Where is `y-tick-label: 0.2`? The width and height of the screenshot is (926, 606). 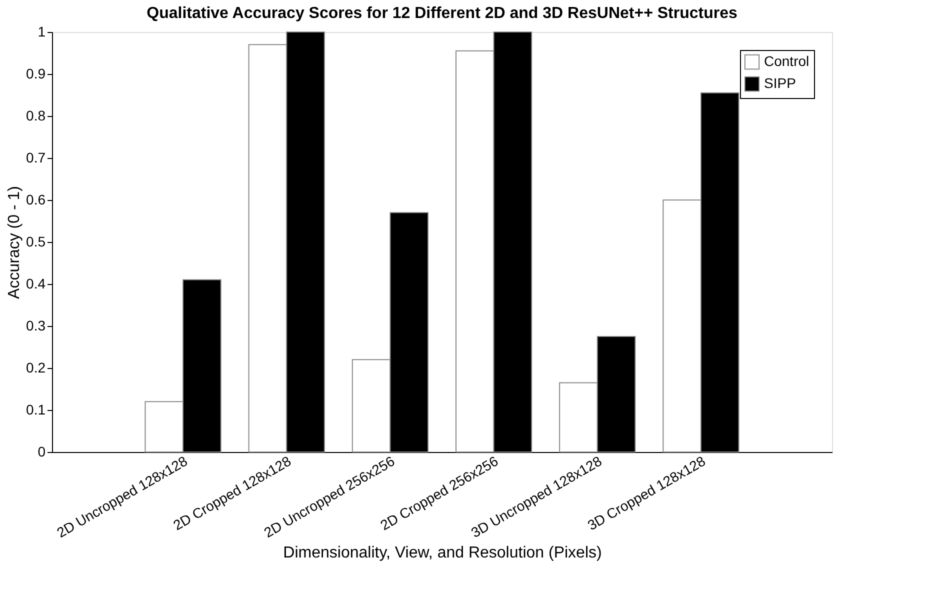 y-tick-label: 0.2 is located at coordinates (36, 368).